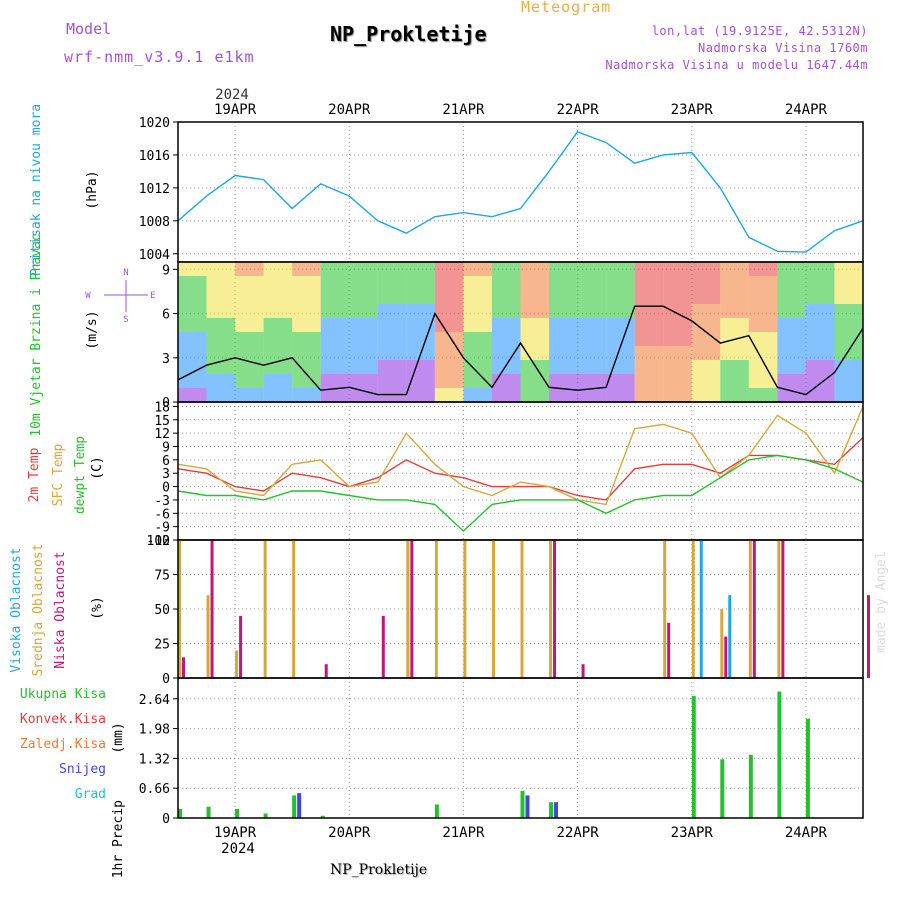  I want to click on ytick-label: 100, so click(158, 541).